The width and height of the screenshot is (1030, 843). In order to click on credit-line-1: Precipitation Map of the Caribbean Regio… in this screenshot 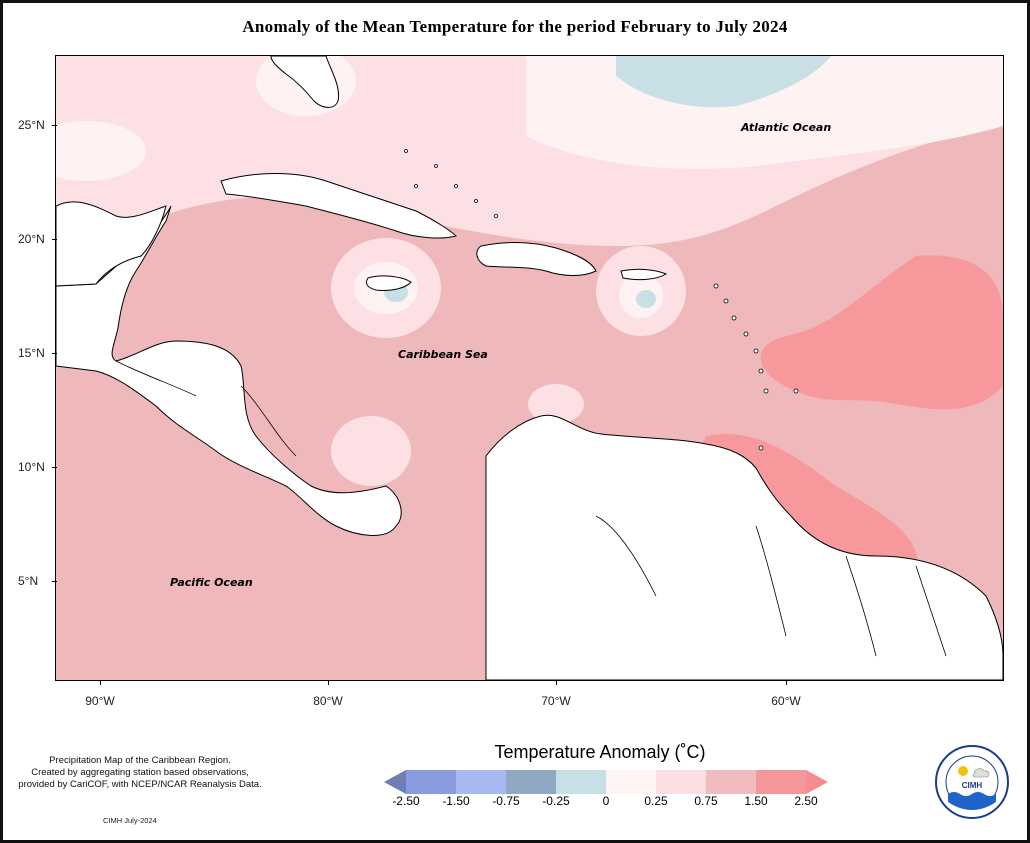, I will do `click(140, 760)`.